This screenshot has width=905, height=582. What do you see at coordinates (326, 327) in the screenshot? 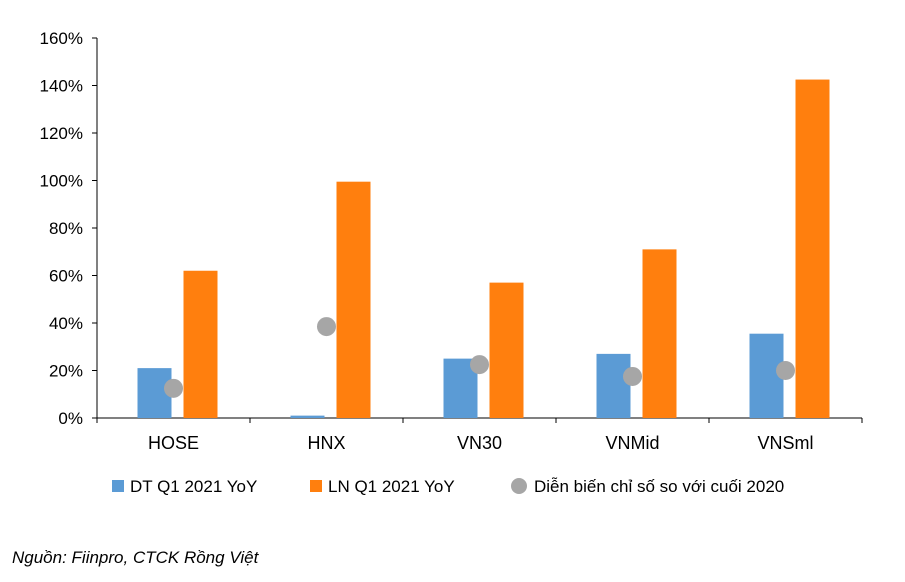
I see `point-hnx` at bounding box center [326, 327].